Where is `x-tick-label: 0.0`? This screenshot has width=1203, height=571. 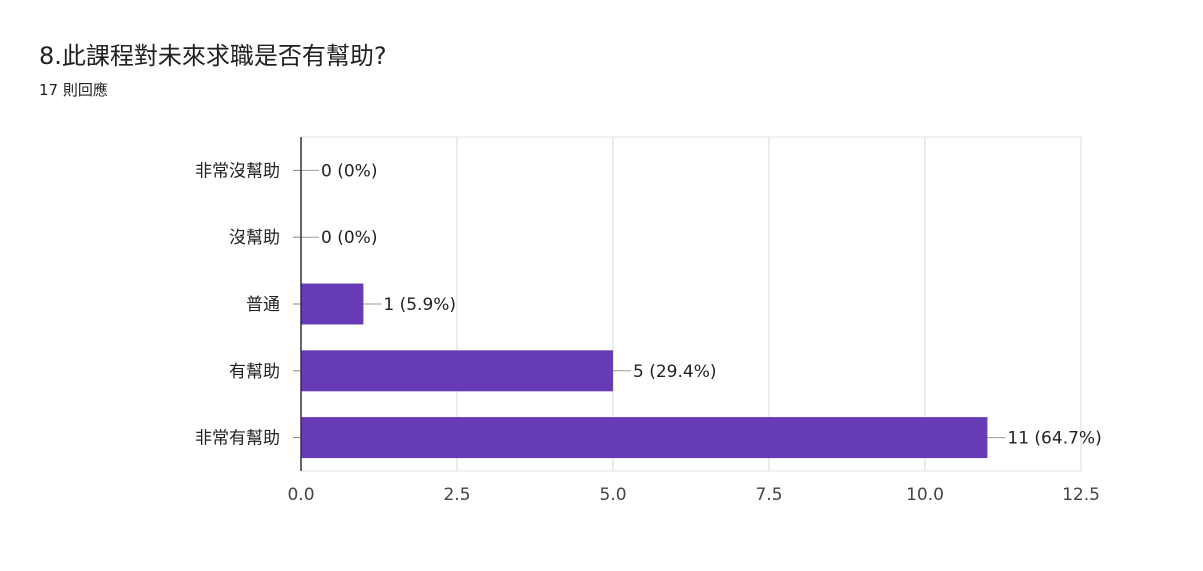 x-tick-label: 0.0 is located at coordinates (300, 495).